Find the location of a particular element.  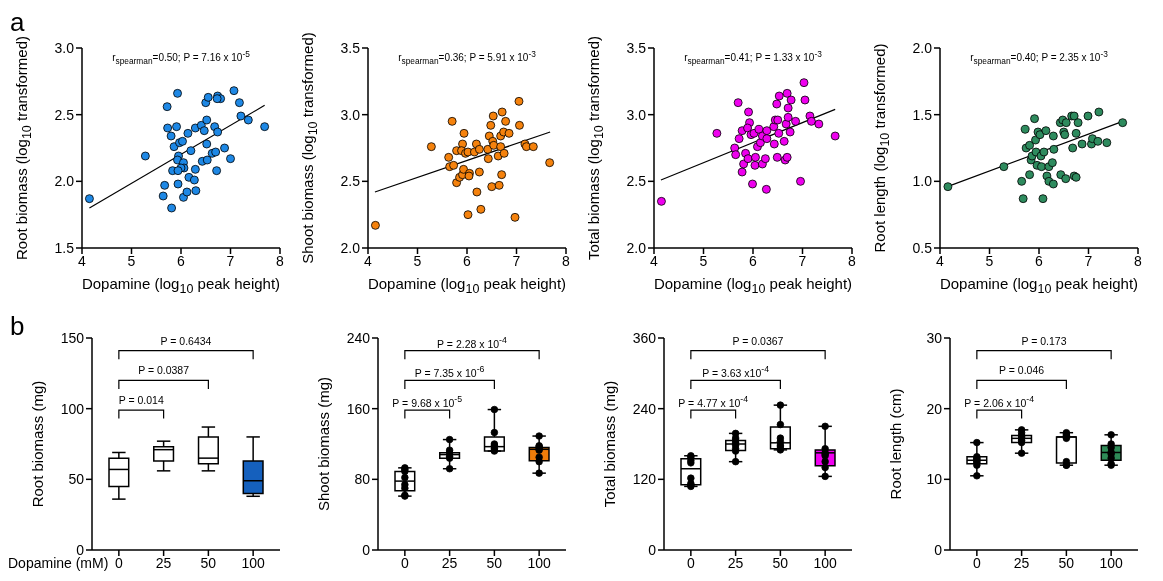

annotation: r$_{spearman}$=0.40; P = 2.35 x 10$^{-3}$ is located at coordinates (1039, 58).